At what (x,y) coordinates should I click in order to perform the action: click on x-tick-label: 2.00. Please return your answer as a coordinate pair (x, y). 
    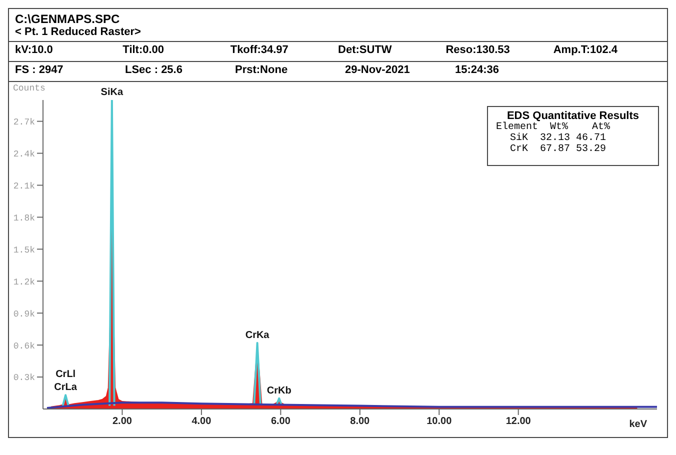
    Looking at the image, I should click on (122, 422).